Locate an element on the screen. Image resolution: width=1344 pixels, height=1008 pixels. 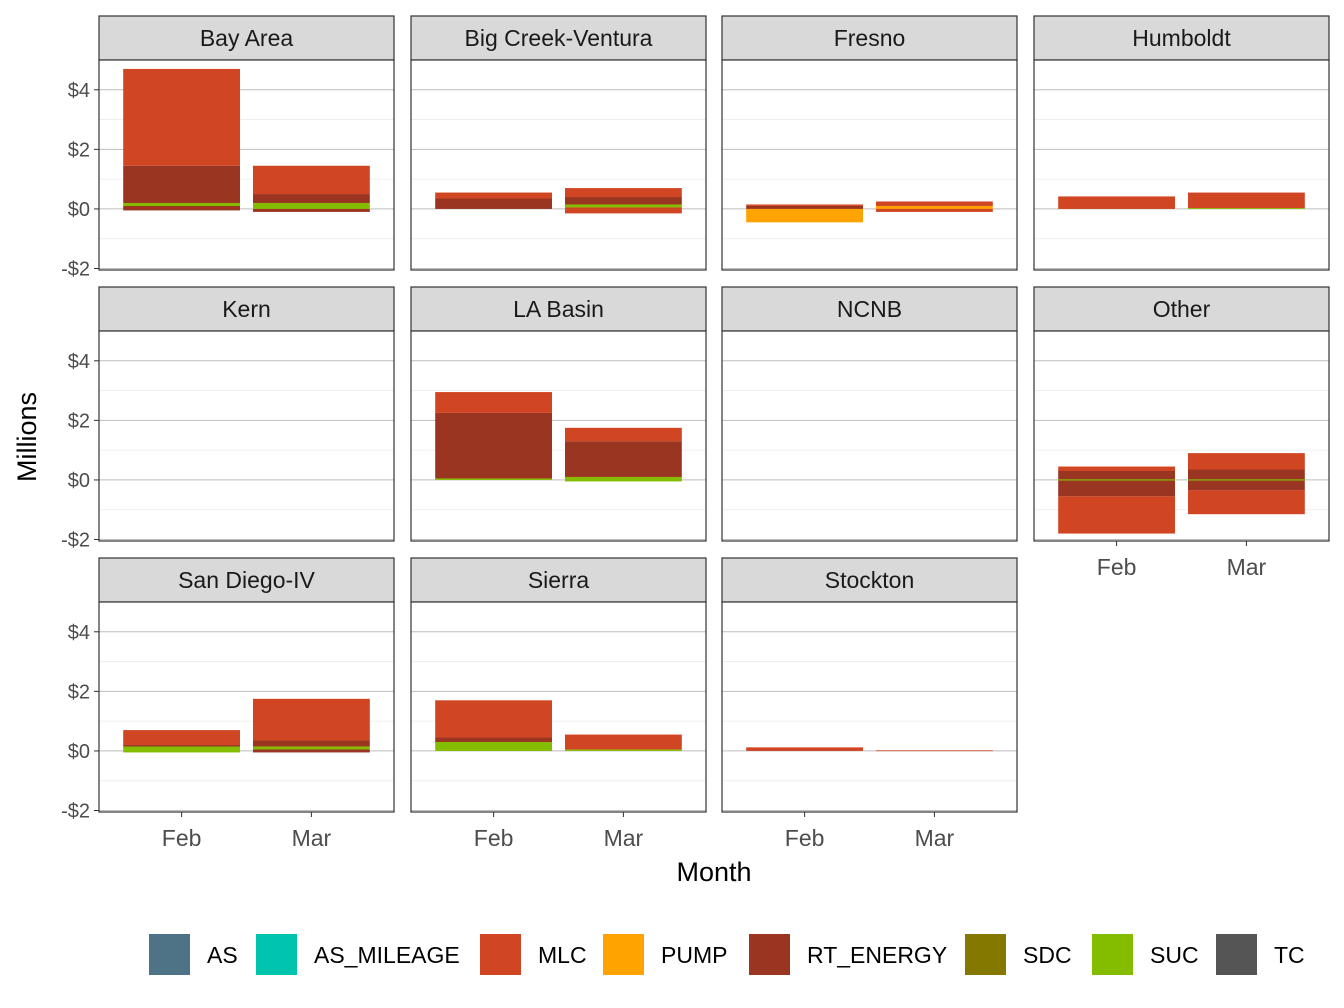
legend-label: SDC is located at coordinates (1047, 955).